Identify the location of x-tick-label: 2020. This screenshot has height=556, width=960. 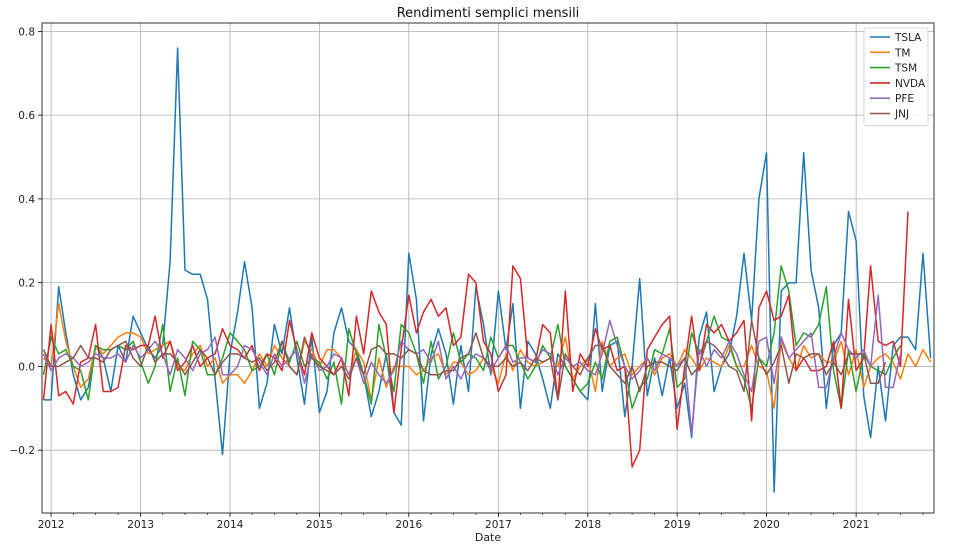
(766, 525).